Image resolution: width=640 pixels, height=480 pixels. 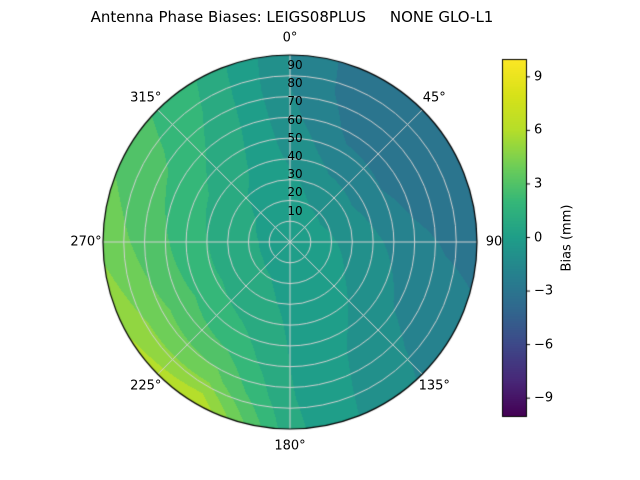 I want to click on radial-tick-label: 50, so click(x=295, y=137).